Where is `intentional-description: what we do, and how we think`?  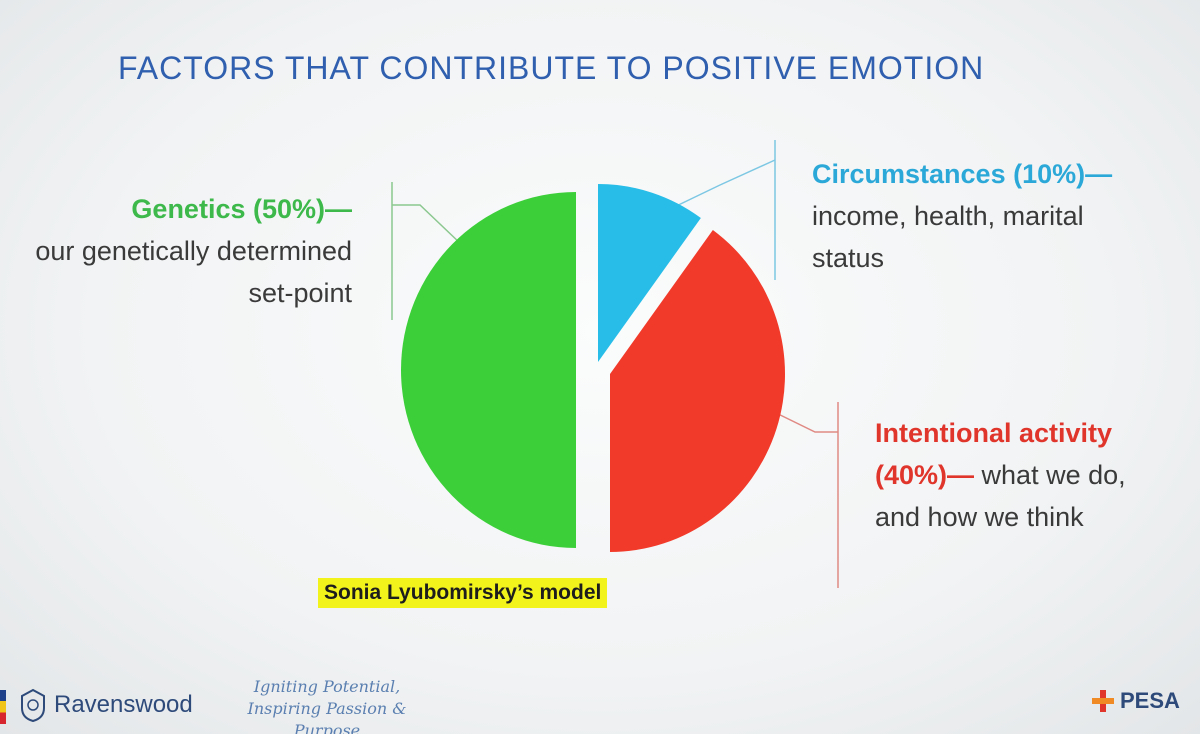 intentional-description: what we do, and how we think is located at coordinates (1000, 496).